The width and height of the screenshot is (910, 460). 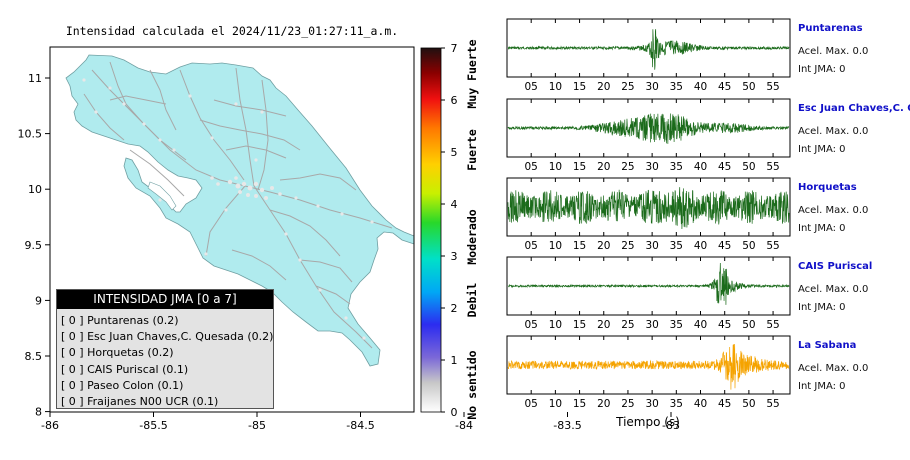 What do you see at coordinates (472, 300) in the screenshot?
I see `colorbar-label: Debil` at bounding box center [472, 300].